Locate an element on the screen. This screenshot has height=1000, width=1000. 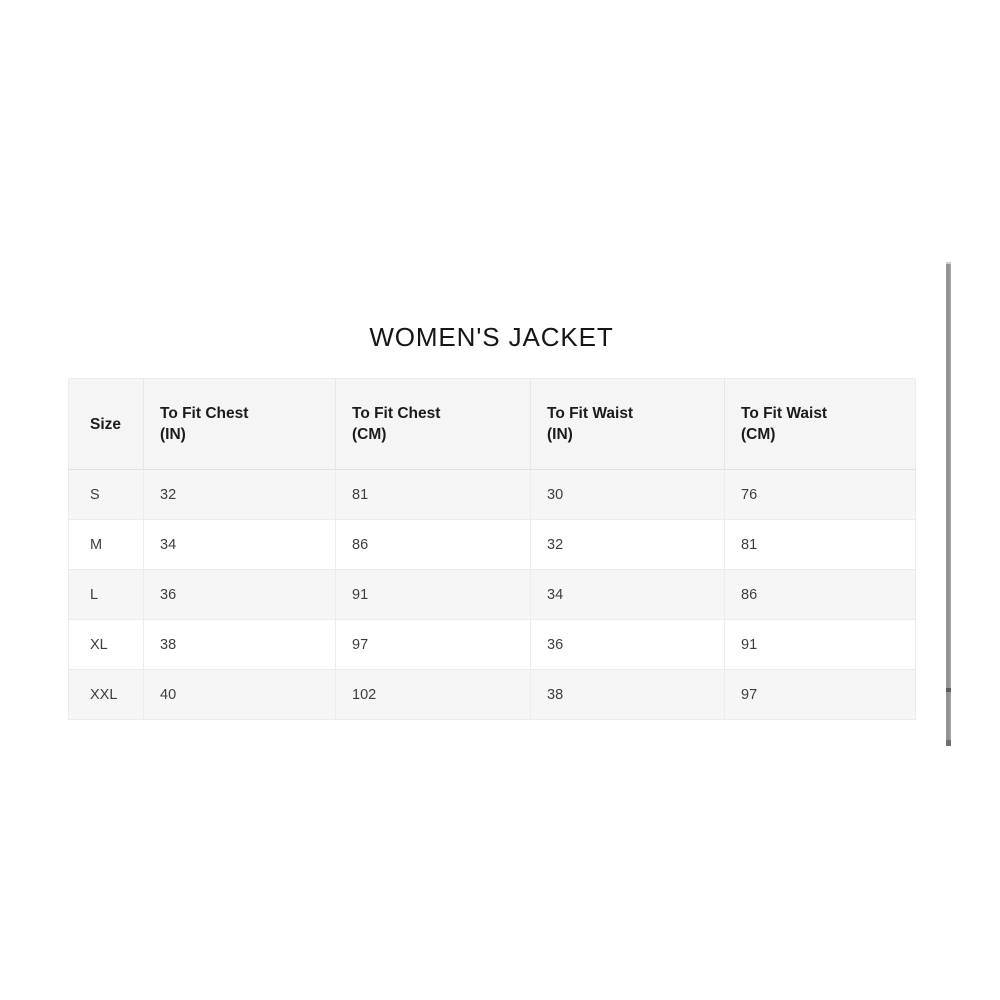
cell-waist-in: 30 is located at coordinates (627, 494).